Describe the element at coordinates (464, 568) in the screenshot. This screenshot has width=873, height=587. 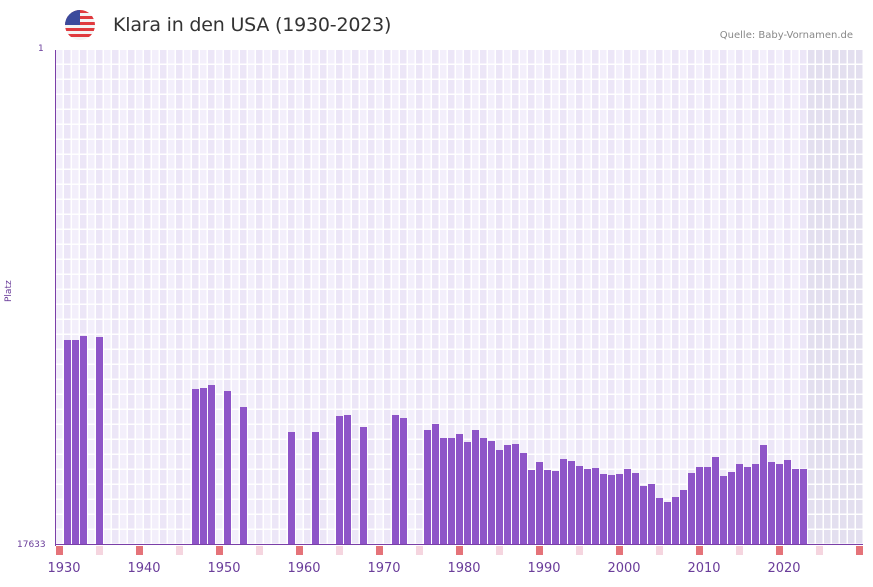
I see `x-tick-1980: 1980` at that location.